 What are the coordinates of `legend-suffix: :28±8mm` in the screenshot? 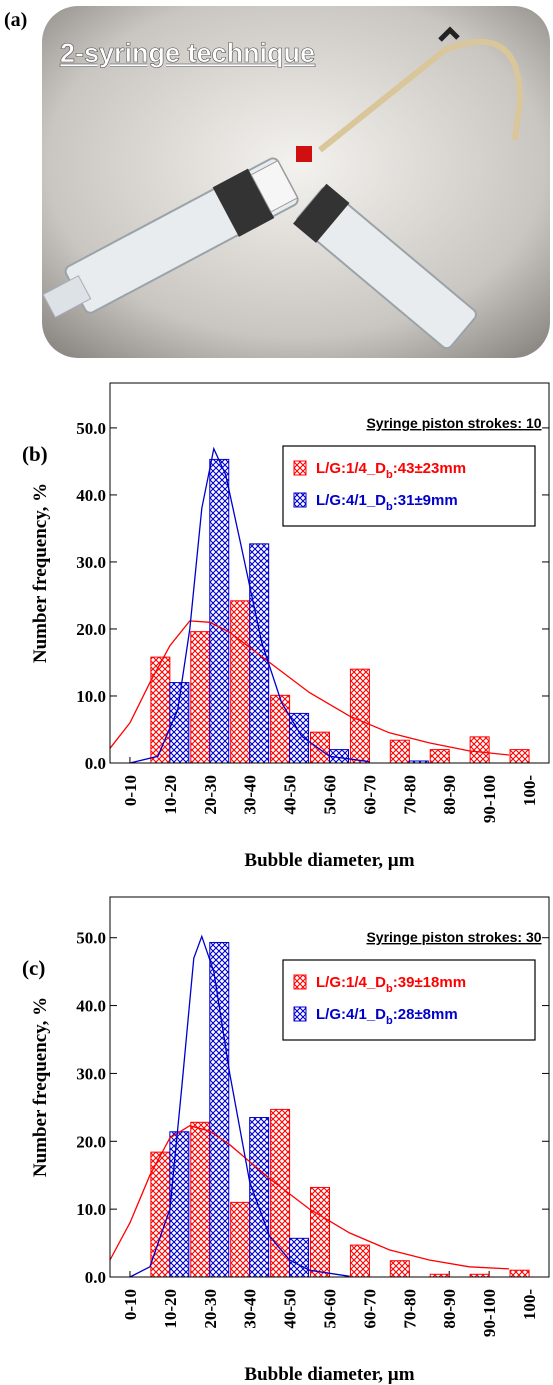 It's located at (425, 1014).